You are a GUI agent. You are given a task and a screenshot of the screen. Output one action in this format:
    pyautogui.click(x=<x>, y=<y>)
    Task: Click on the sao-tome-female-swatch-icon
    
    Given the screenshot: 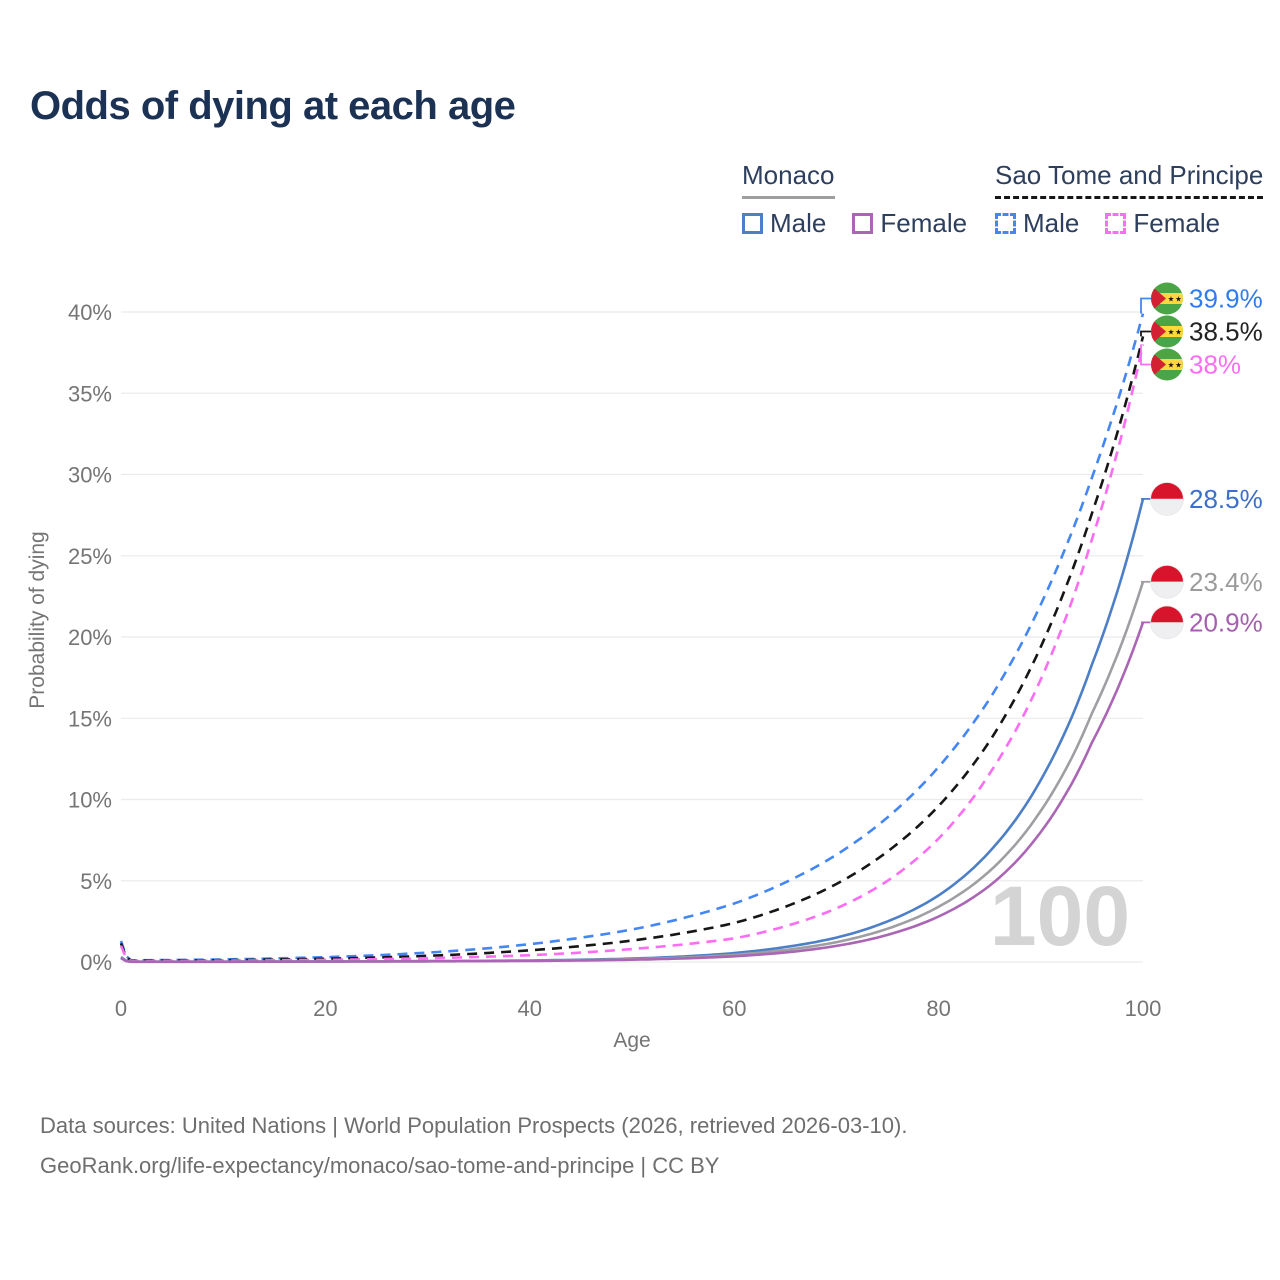 What is the action you would take?
    pyautogui.click(x=1116, y=223)
    